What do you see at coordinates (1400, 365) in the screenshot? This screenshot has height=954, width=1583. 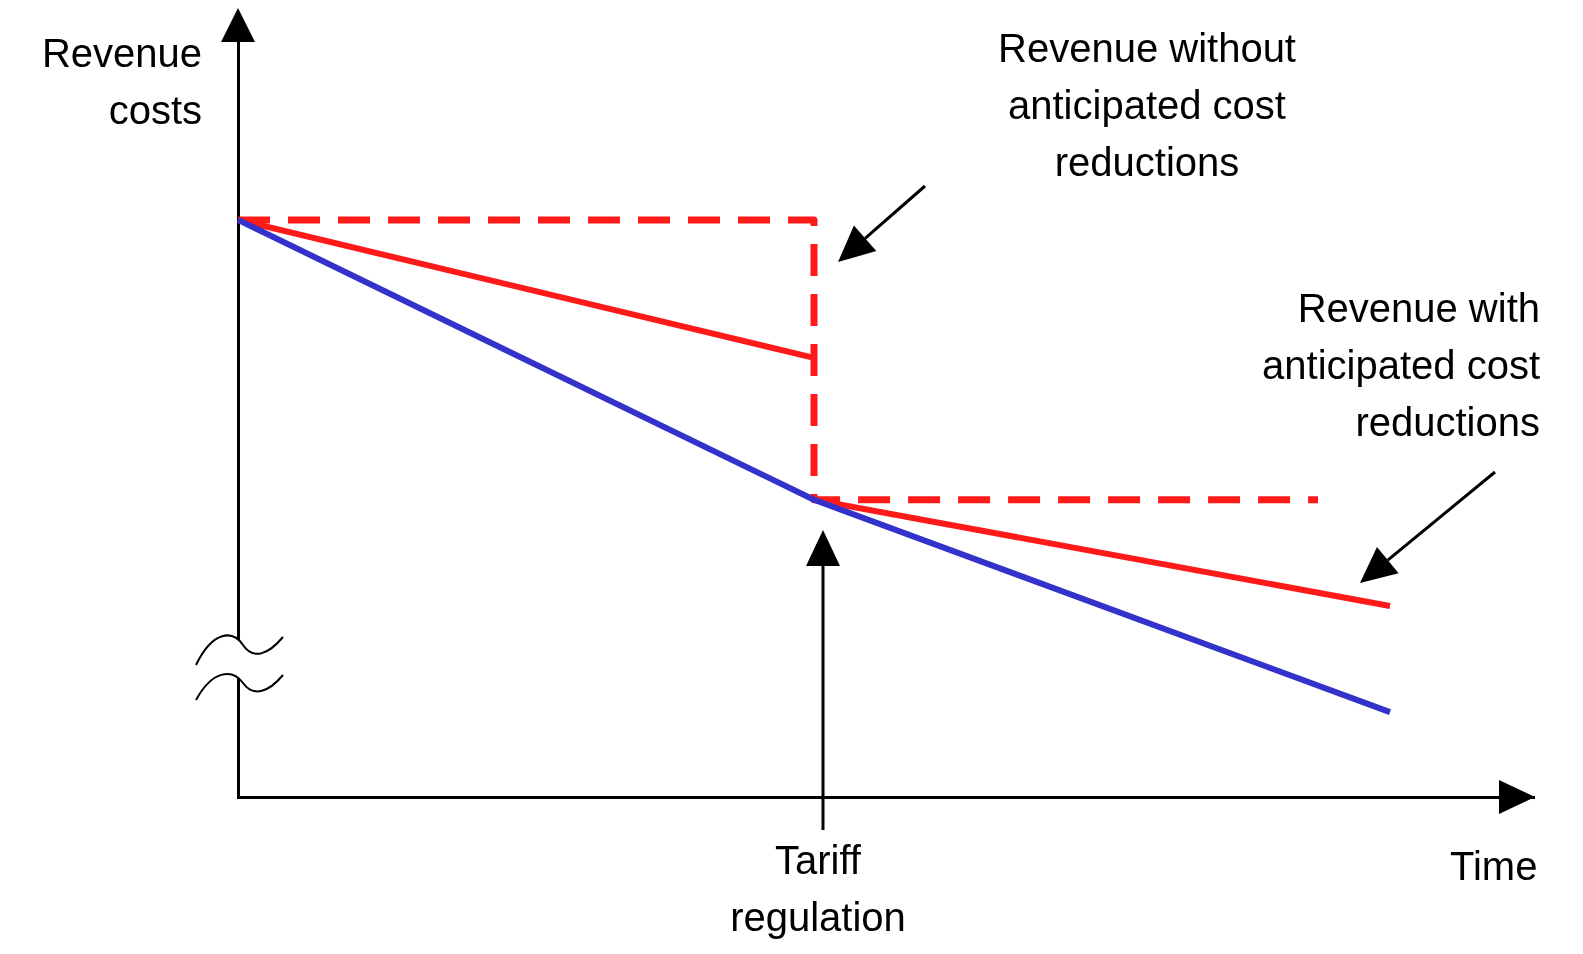 I see `annotation: Revenue with anticipated cost reductions` at bounding box center [1400, 365].